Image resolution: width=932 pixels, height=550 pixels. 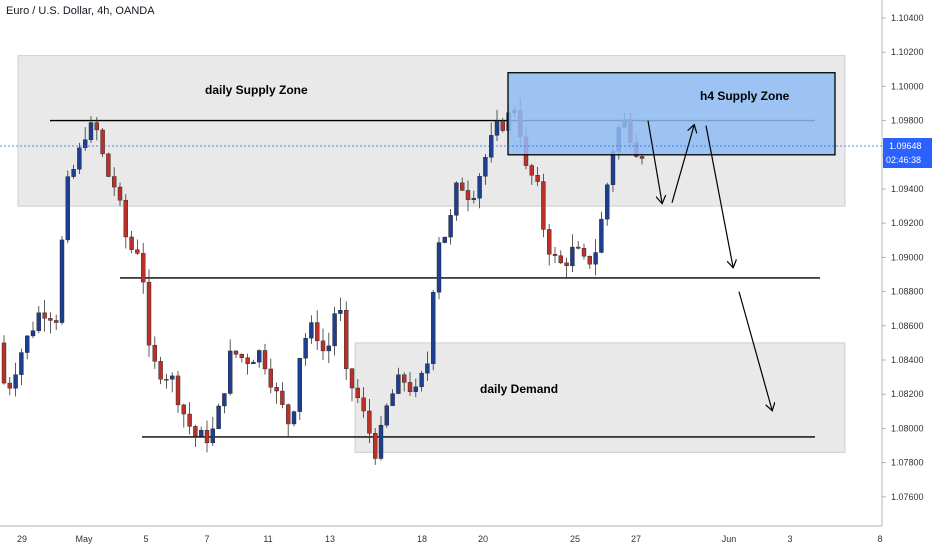 What do you see at coordinates (907, 18) in the screenshot?
I see `y-tick-label: 1.10400` at bounding box center [907, 18].